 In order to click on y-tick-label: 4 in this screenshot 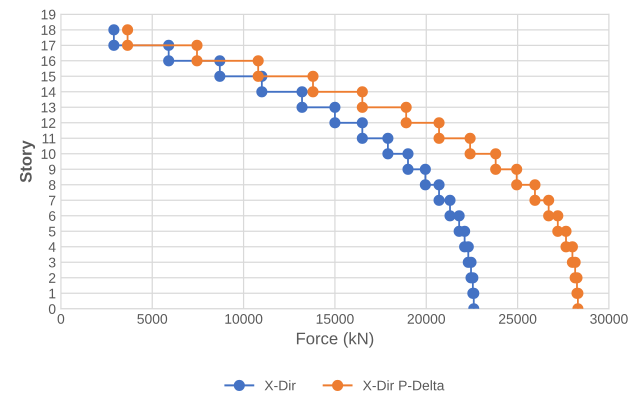, I will do `click(52, 247)`.